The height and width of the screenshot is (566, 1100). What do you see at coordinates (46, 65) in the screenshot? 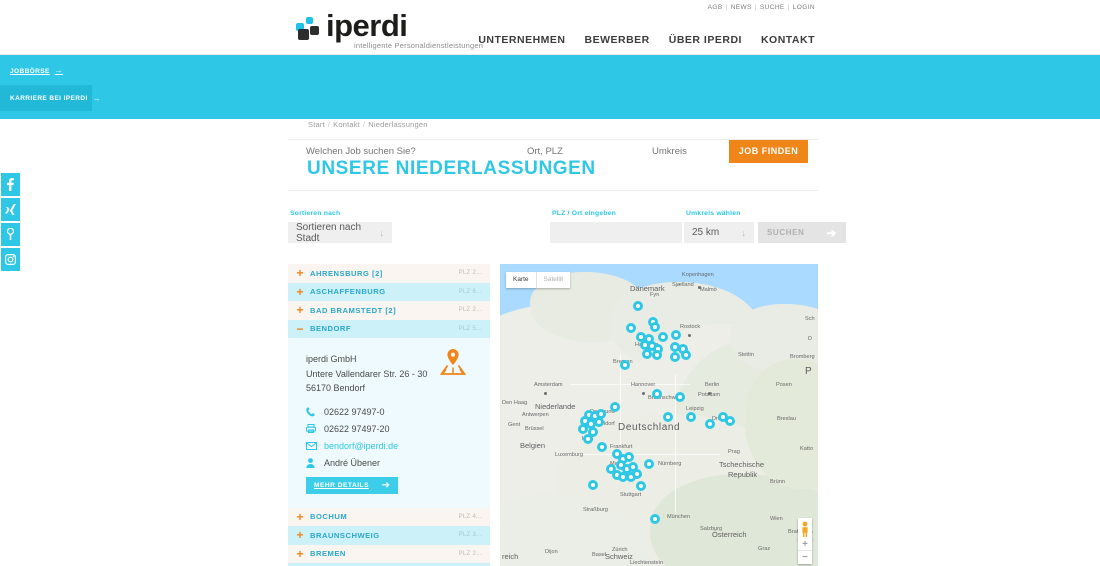
I see `link-jobboerse: JOBBÖRSE →` at bounding box center [46, 65].